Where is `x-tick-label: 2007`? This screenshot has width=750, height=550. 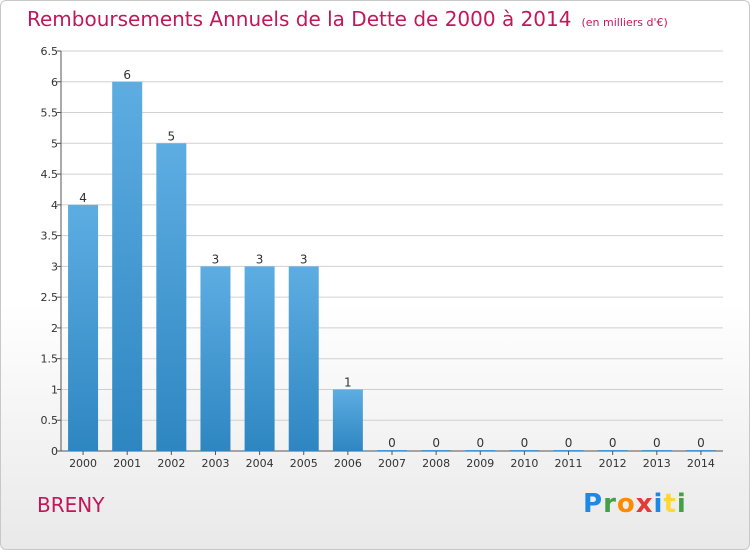 x-tick-label: 2007 is located at coordinates (392, 463).